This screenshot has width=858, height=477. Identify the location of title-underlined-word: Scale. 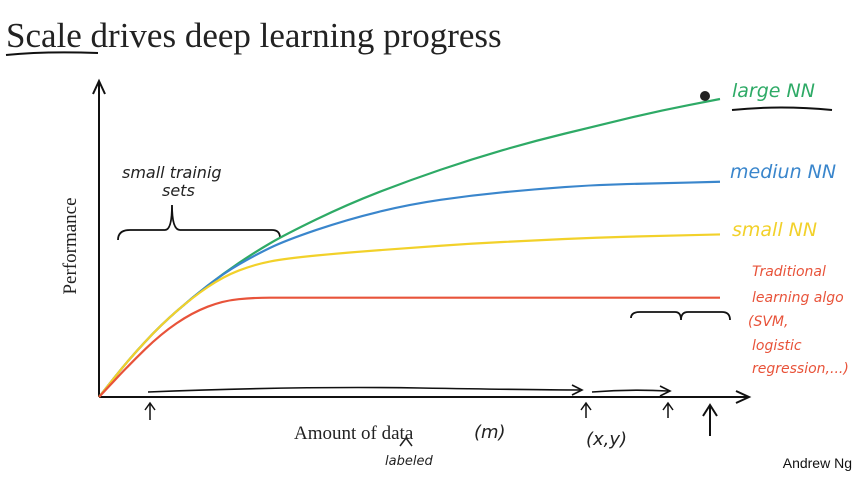
(44, 35).